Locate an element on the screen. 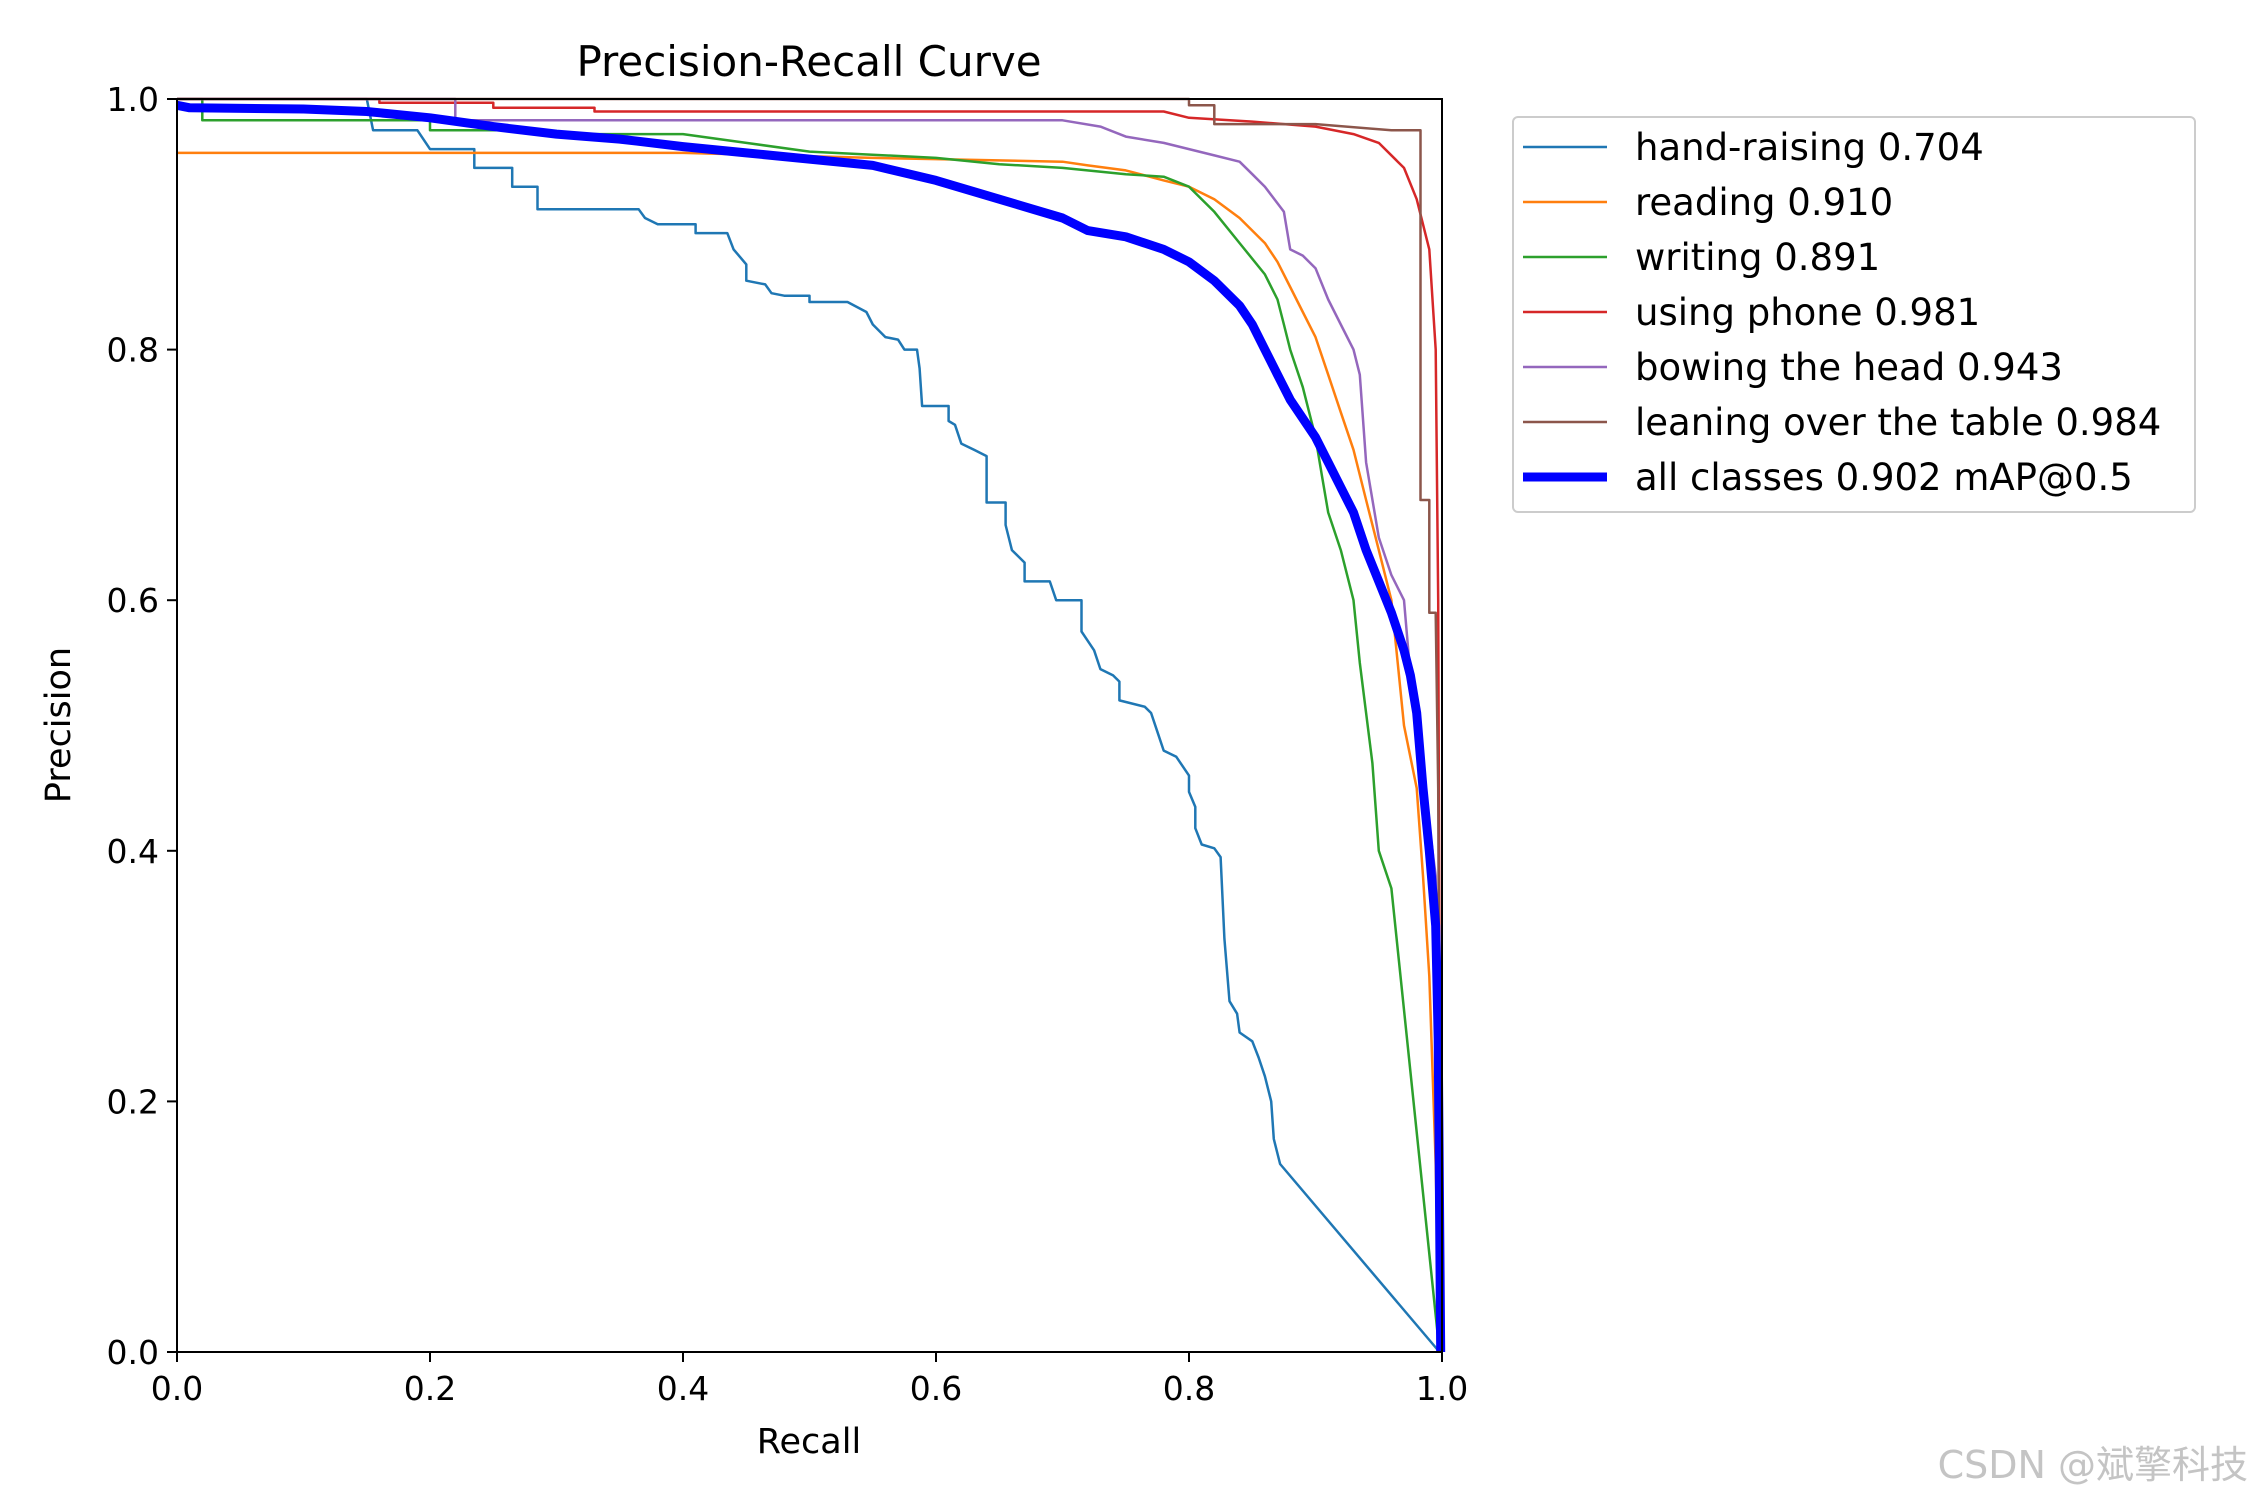  x-tick-label: 0.0 is located at coordinates (177, 1388).